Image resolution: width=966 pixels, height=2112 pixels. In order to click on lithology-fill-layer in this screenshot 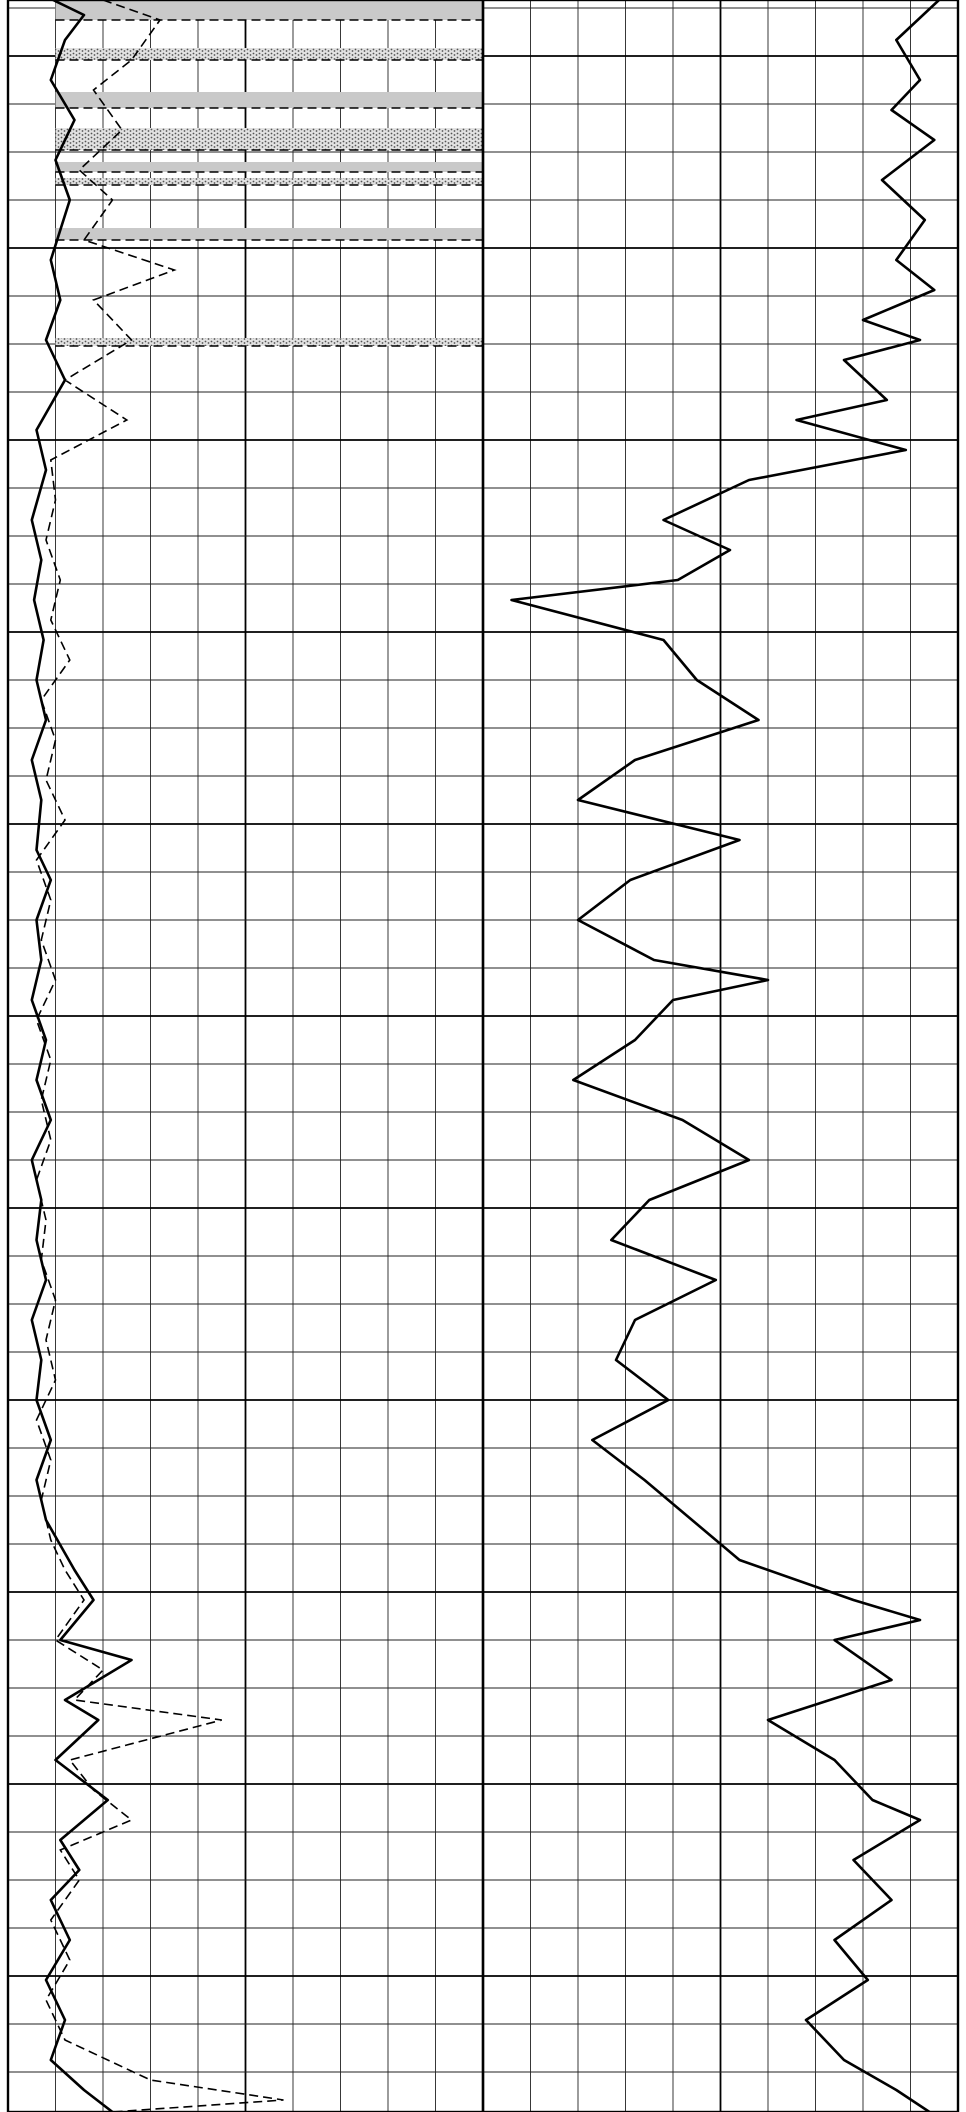, I will do `click(269, 173)`.